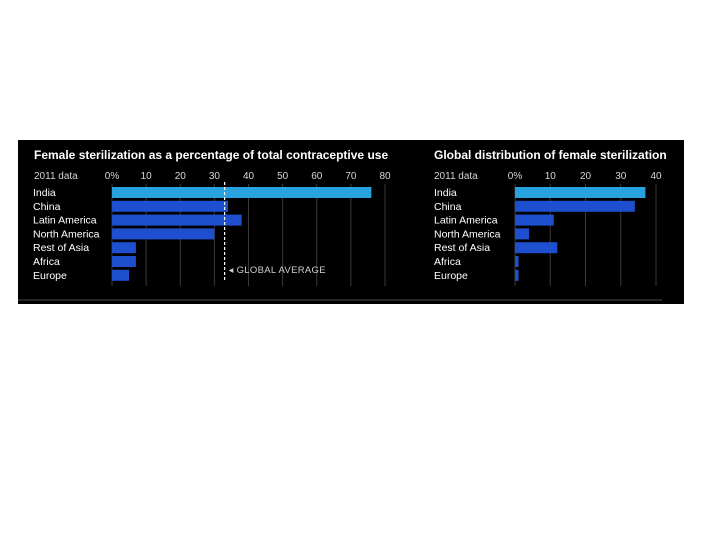 The height and width of the screenshot is (540, 720). I want to click on left-tick-label: 60, so click(317, 176).